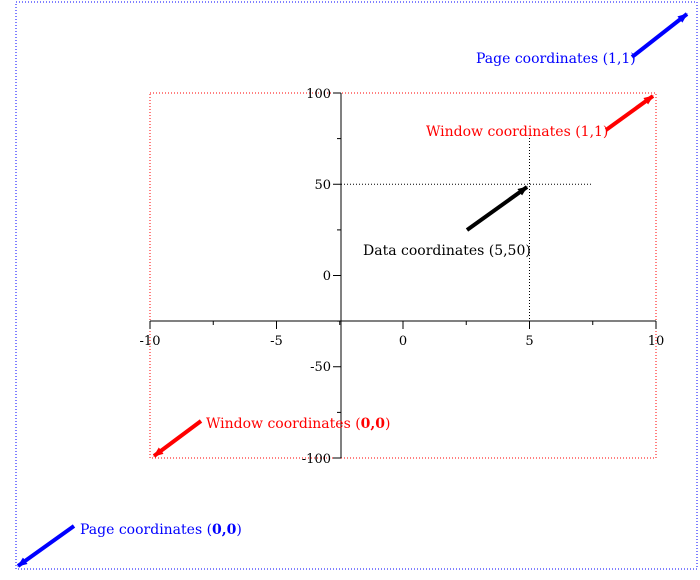 The image size is (700, 580). What do you see at coordinates (316, 459) in the screenshot?
I see `y-tick-label: -100` at bounding box center [316, 459].